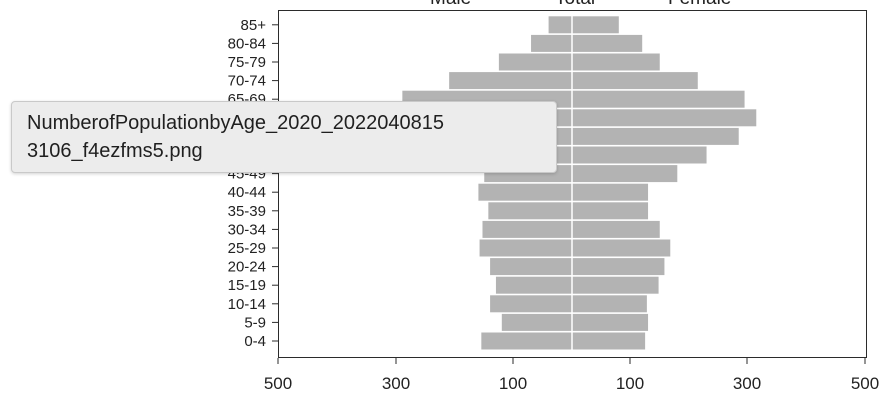  I want to click on legend-female: Female, so click(699, 5).